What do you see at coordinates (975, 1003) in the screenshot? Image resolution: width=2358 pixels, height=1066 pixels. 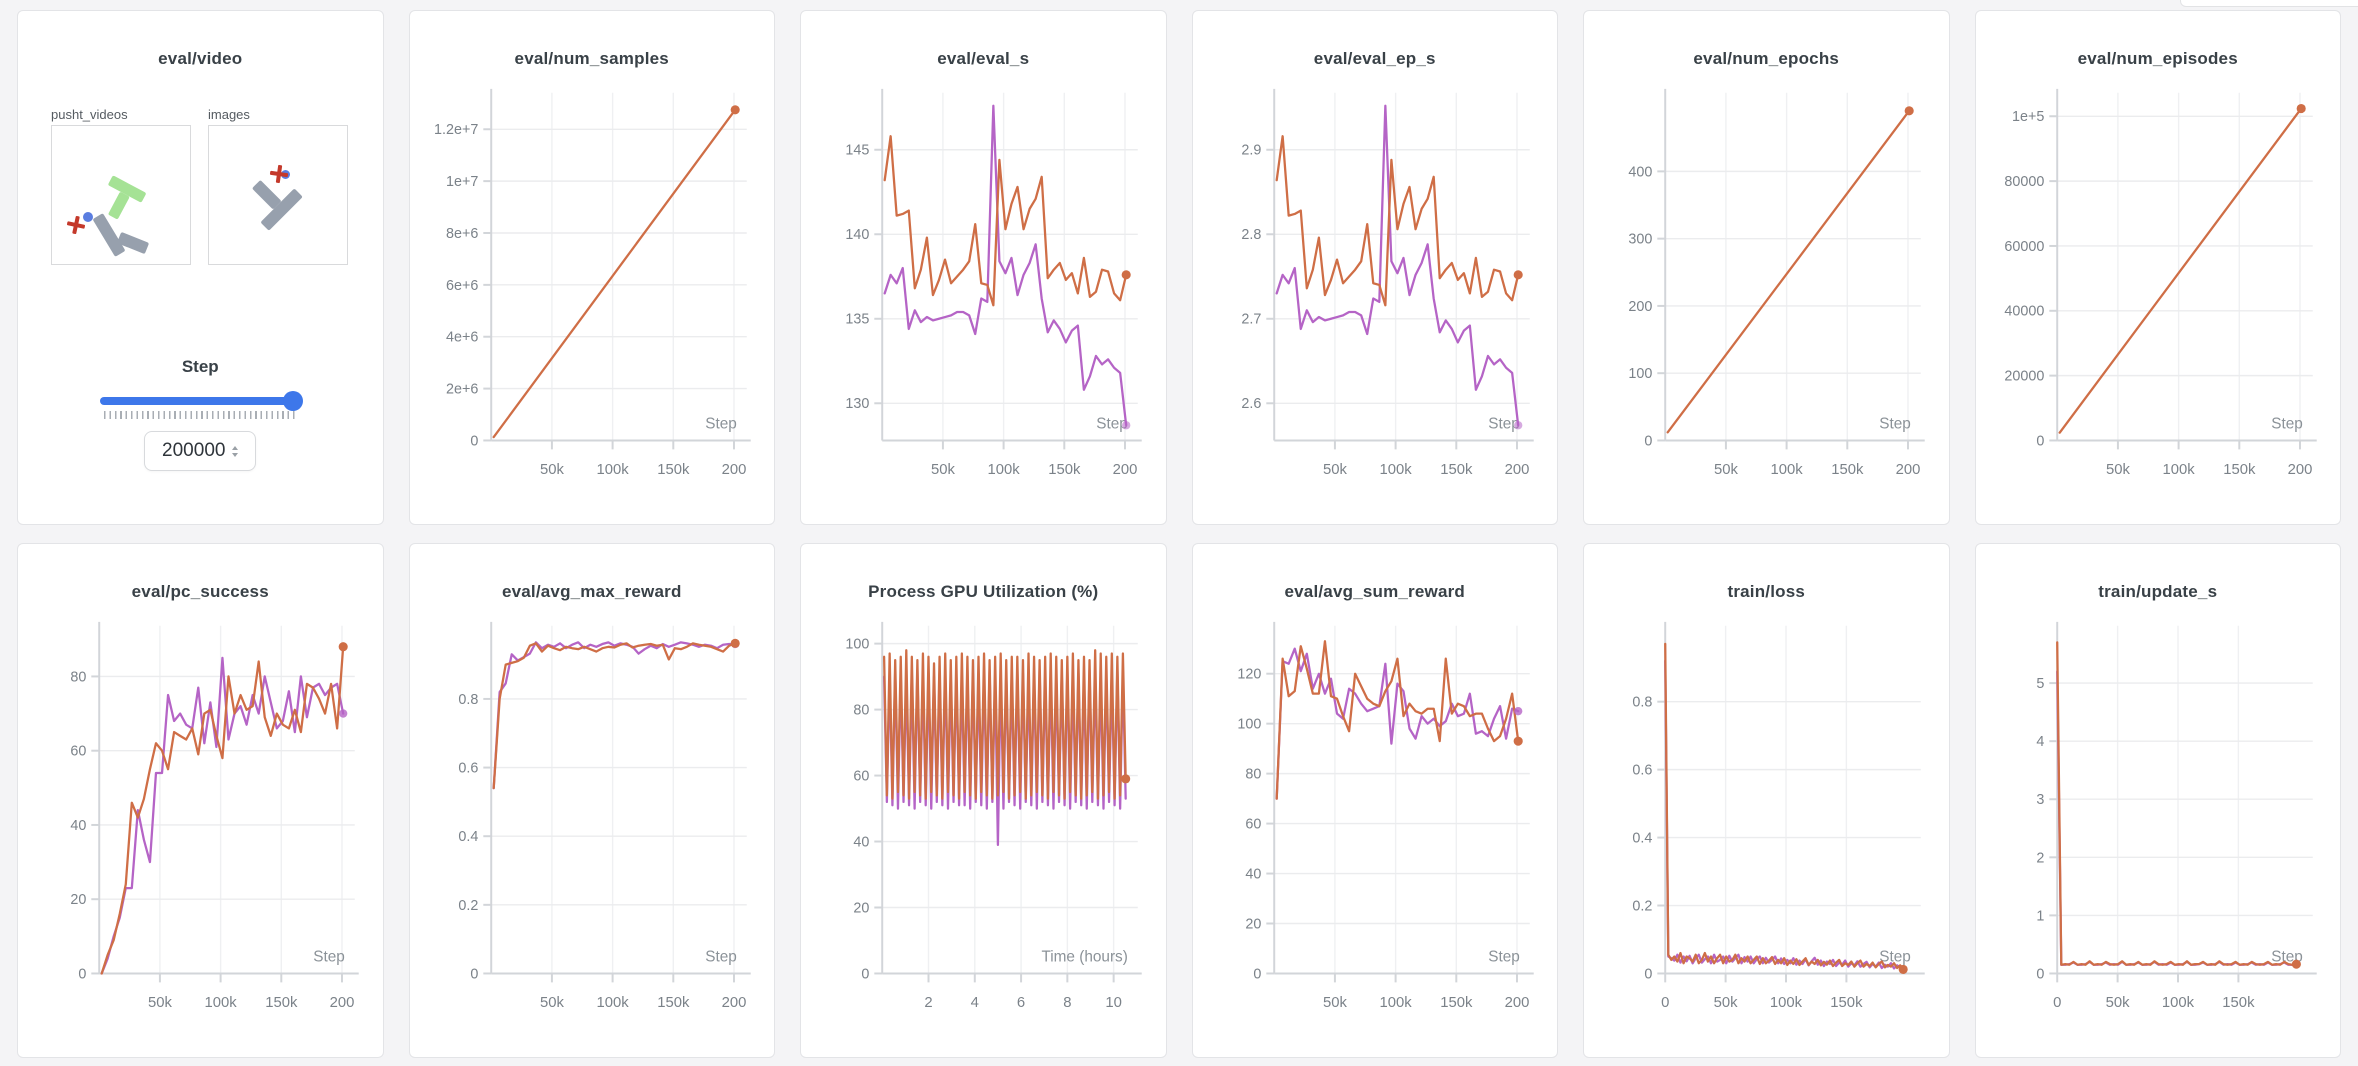 I see `x-tick-label: 4` at bounding box center [975, 1003].